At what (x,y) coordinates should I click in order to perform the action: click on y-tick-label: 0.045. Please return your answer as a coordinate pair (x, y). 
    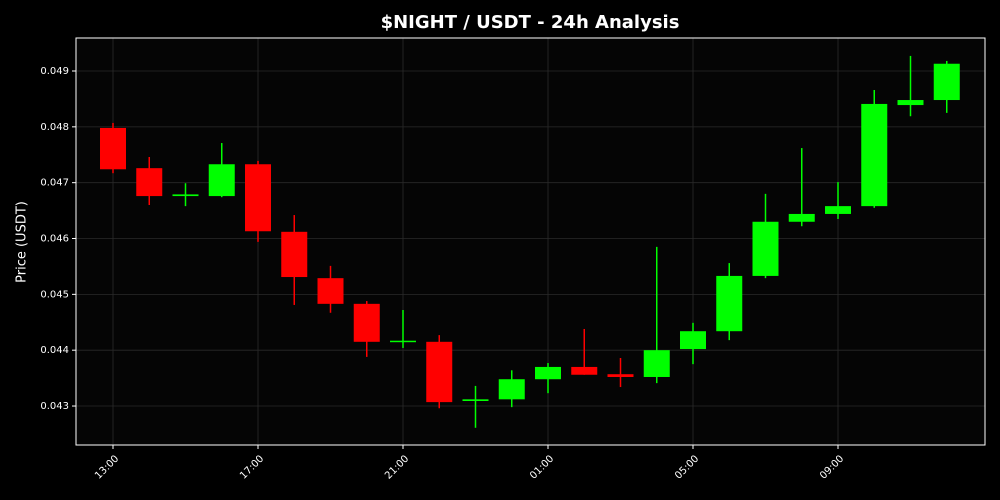
    Looking at the image, I should click on (54, 294).